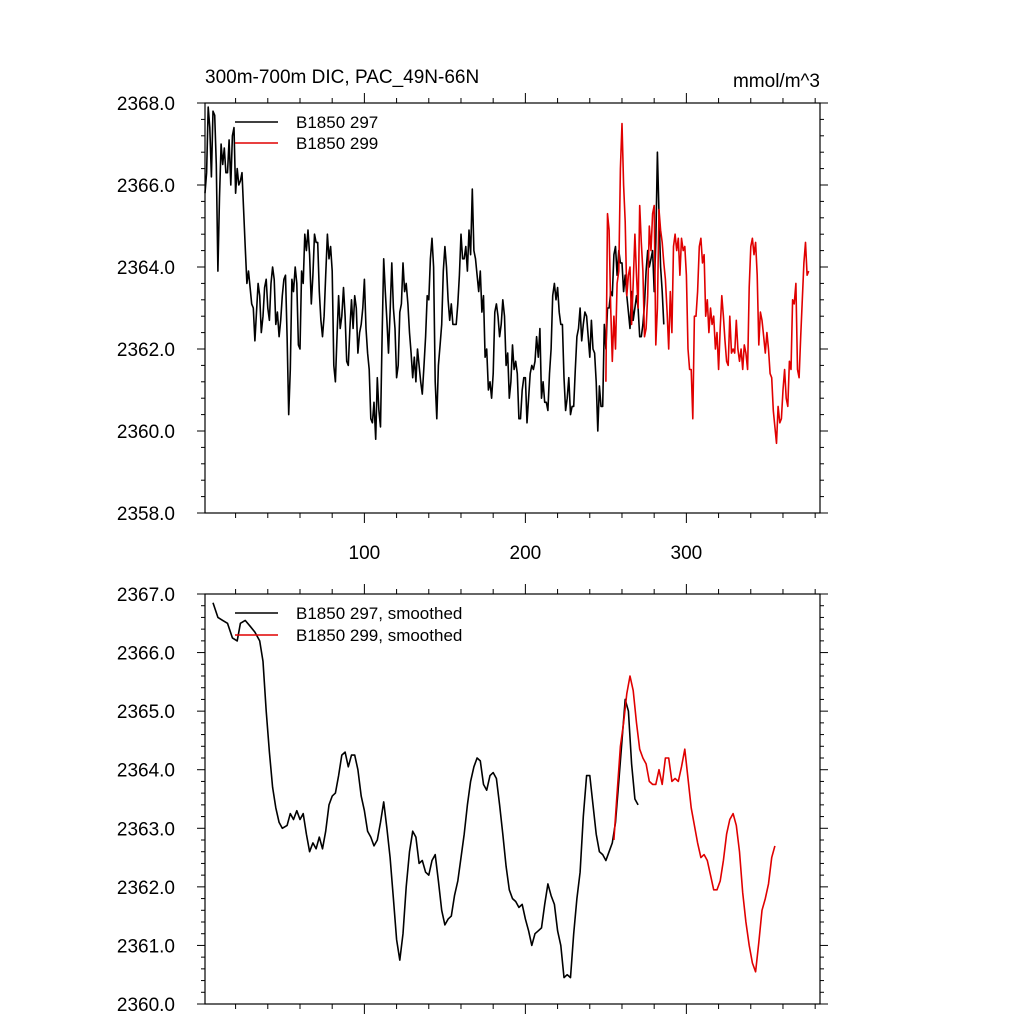  What do you see at coordinates (337, 122) in the screenshot?
I see `legend-label-b1850-297: B1850 297` at bounding box center [337, 122].